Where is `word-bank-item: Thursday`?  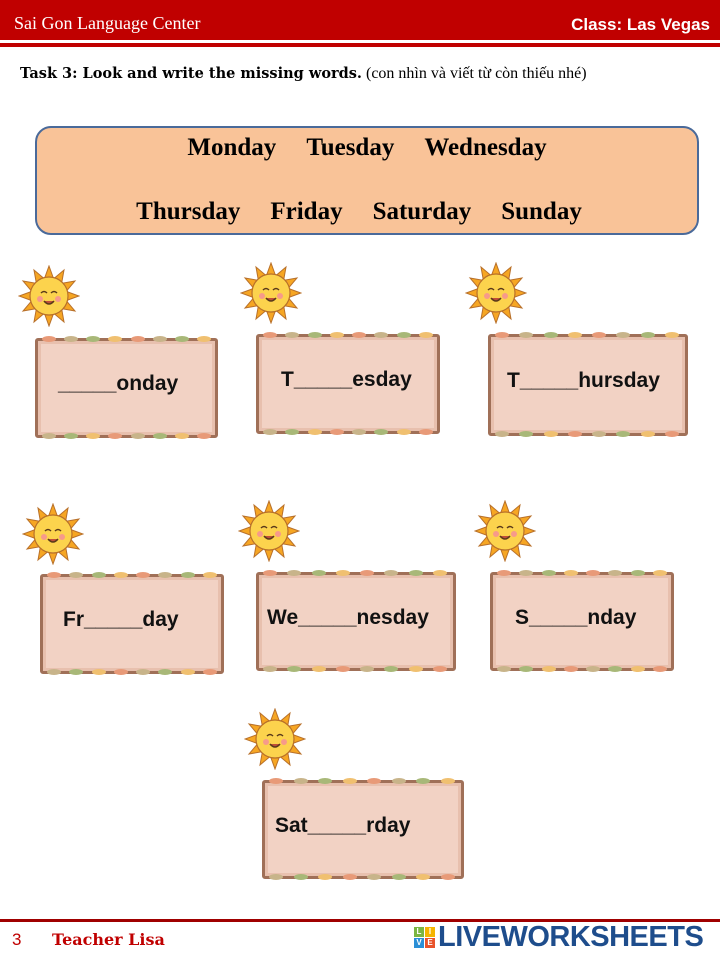
word-bank-item: Thursday is located at coordinates (188, 211).